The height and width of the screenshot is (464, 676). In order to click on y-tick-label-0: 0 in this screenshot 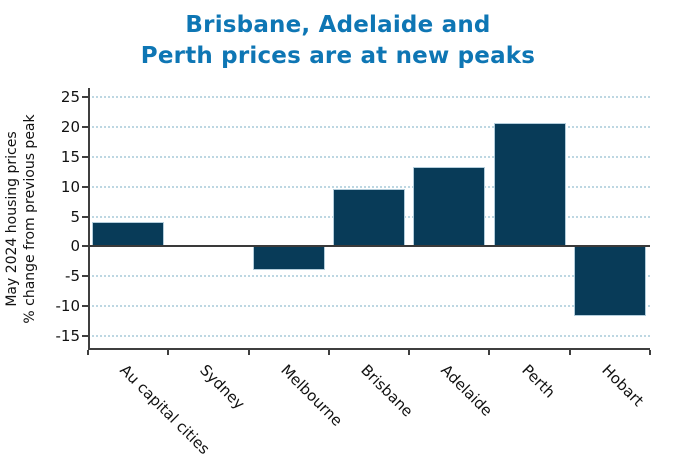, I will do `click(75, 246)`.